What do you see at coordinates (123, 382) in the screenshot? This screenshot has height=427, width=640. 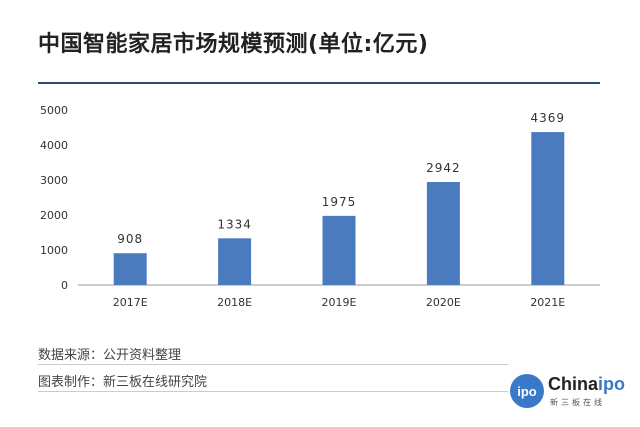 I see `chart-maker-note: 图表制作：新三板在线研究院` at bounding box center [123, 382].